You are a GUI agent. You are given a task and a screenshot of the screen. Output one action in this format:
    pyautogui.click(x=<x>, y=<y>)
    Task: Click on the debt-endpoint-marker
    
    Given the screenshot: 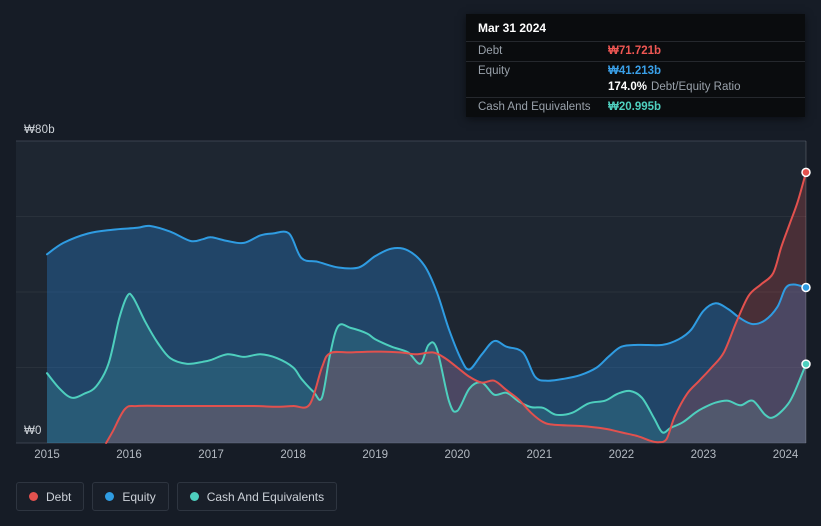 What is the action you would take?
    pyautogui.click(x=806, y=172)
    